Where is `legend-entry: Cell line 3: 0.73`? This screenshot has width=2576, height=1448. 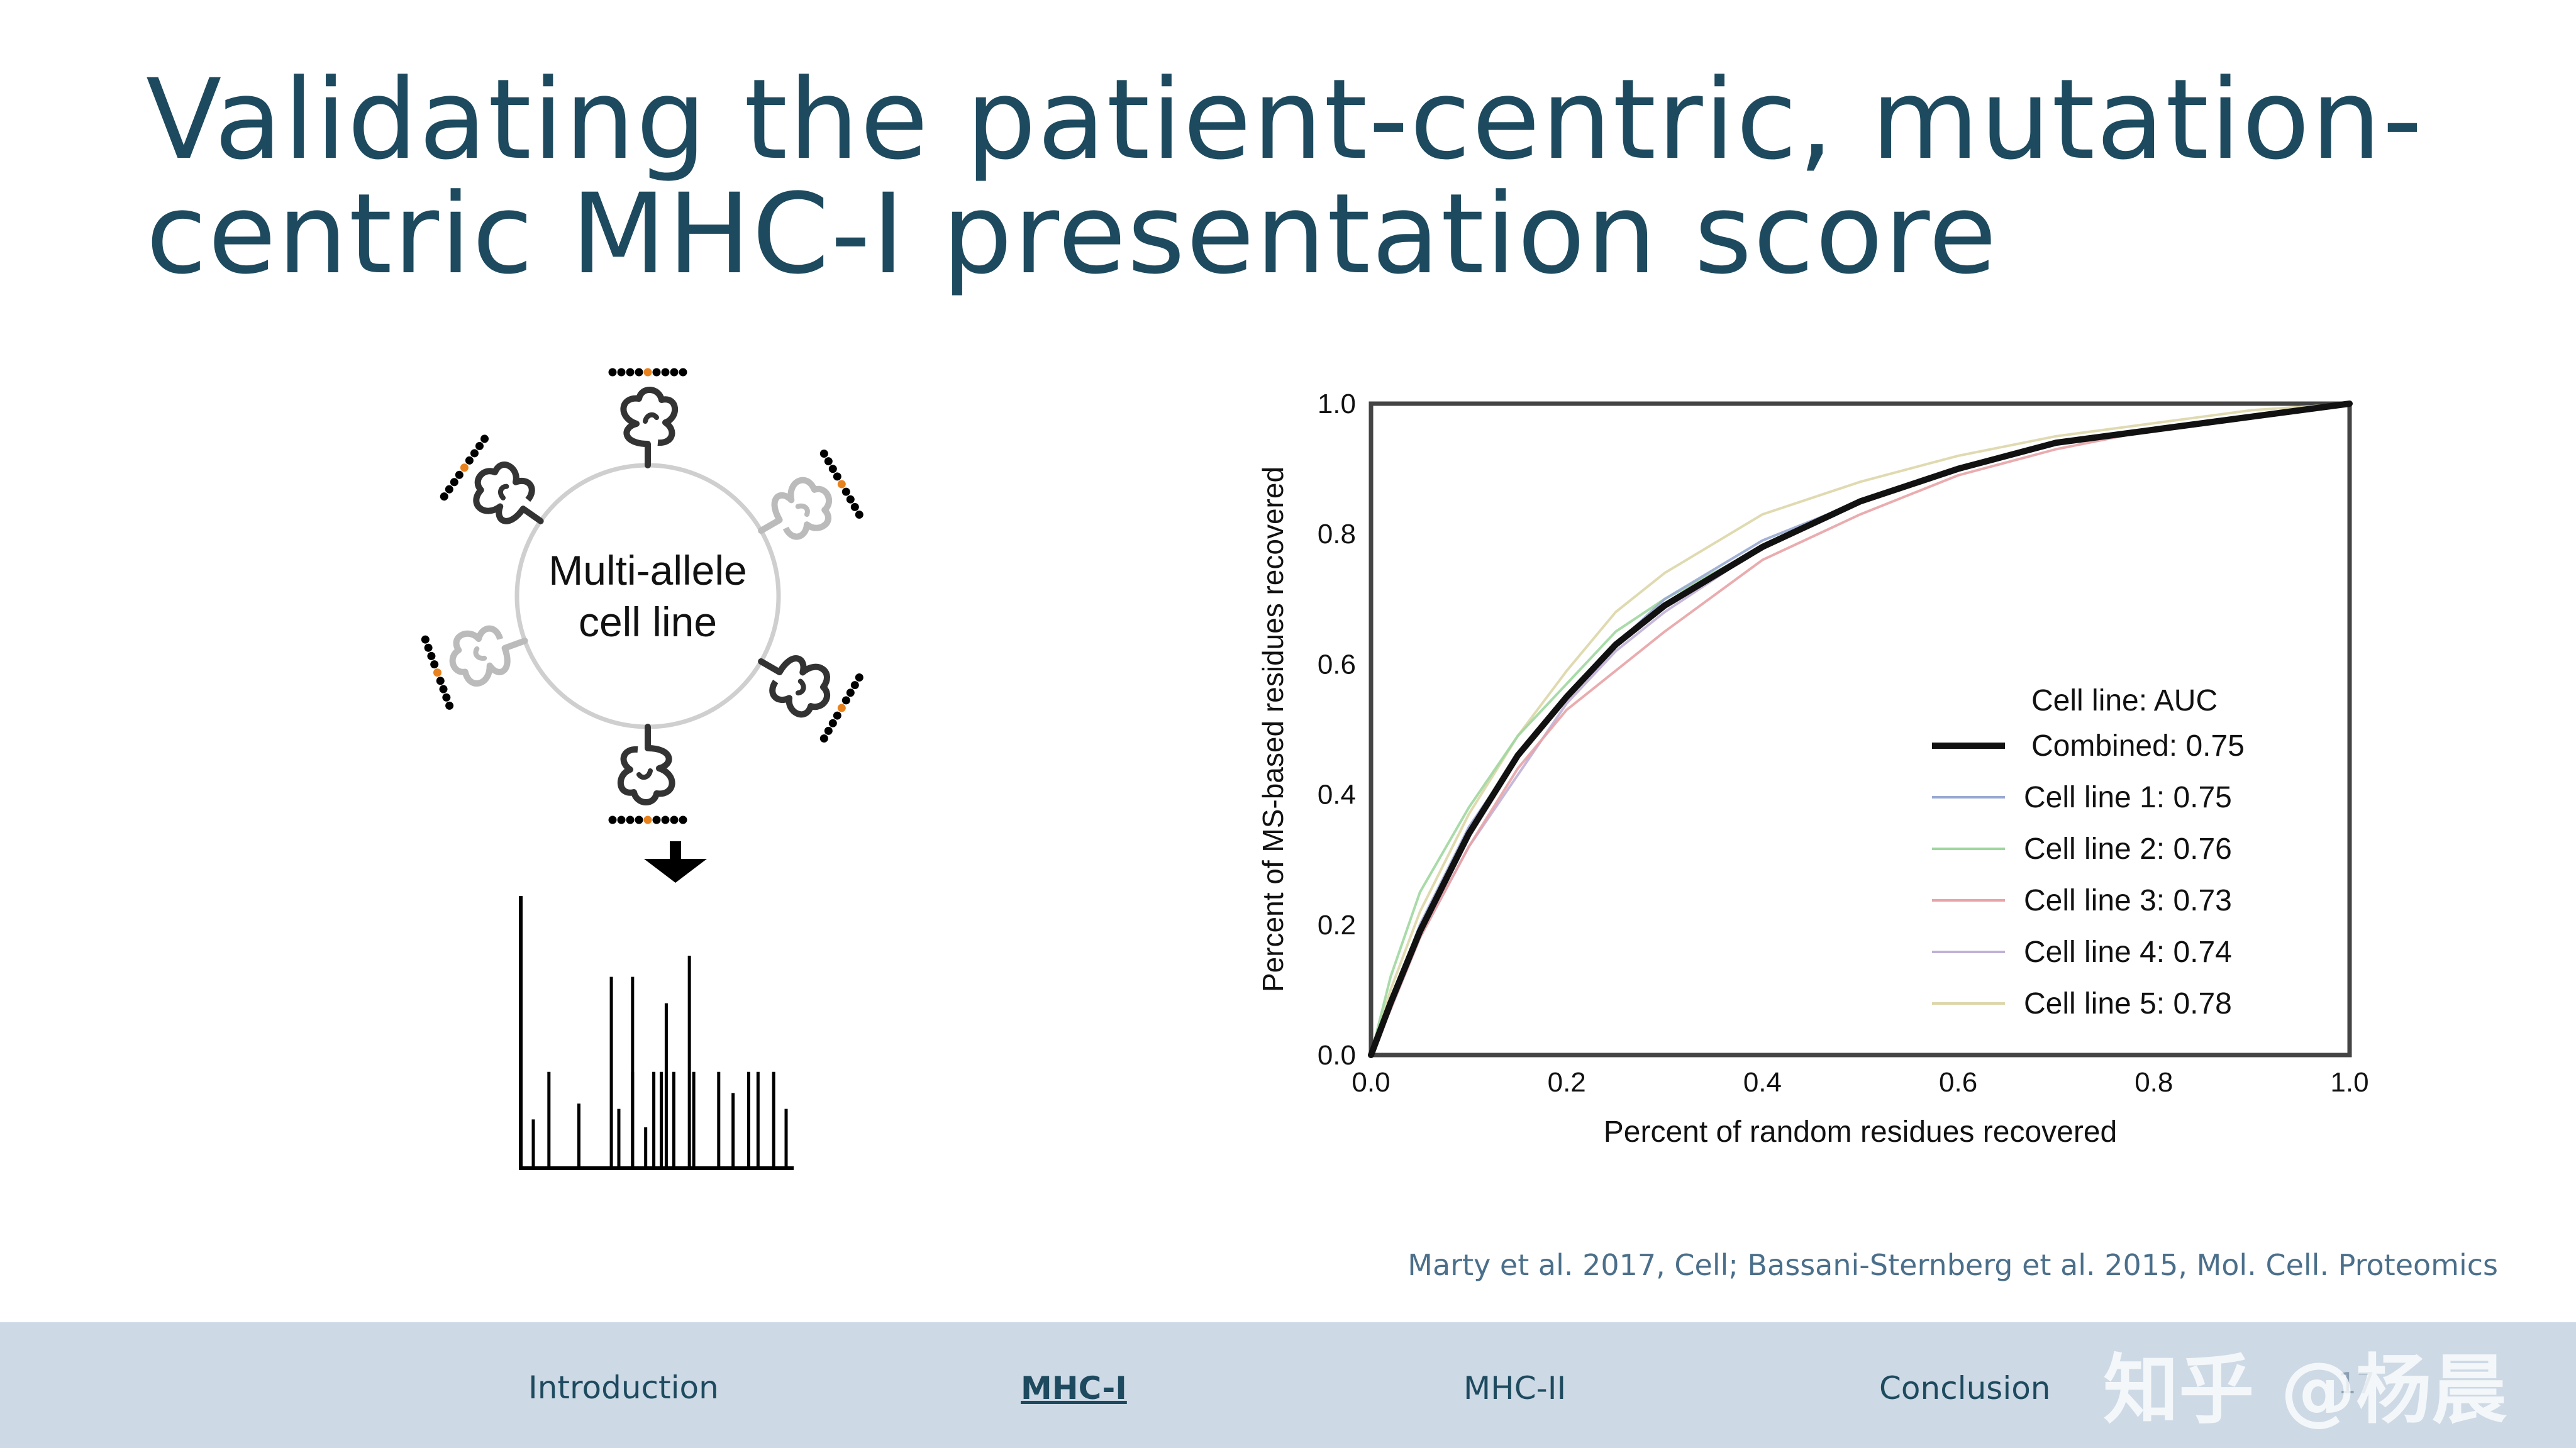
legend-entry: Cell line 3: 0.73 is located at coordinates (2128, 900).